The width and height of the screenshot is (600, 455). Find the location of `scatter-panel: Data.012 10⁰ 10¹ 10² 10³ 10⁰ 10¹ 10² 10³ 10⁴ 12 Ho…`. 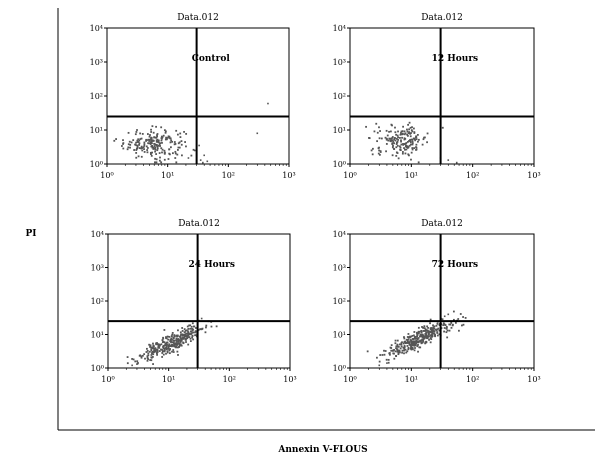

scatter-panel: Data.012 10⁰ 10¹ 10² 10³ 10⁰ 10¹ 10² 10³ 10⁴ 12 Ho… is located at coordinates (437, 96).